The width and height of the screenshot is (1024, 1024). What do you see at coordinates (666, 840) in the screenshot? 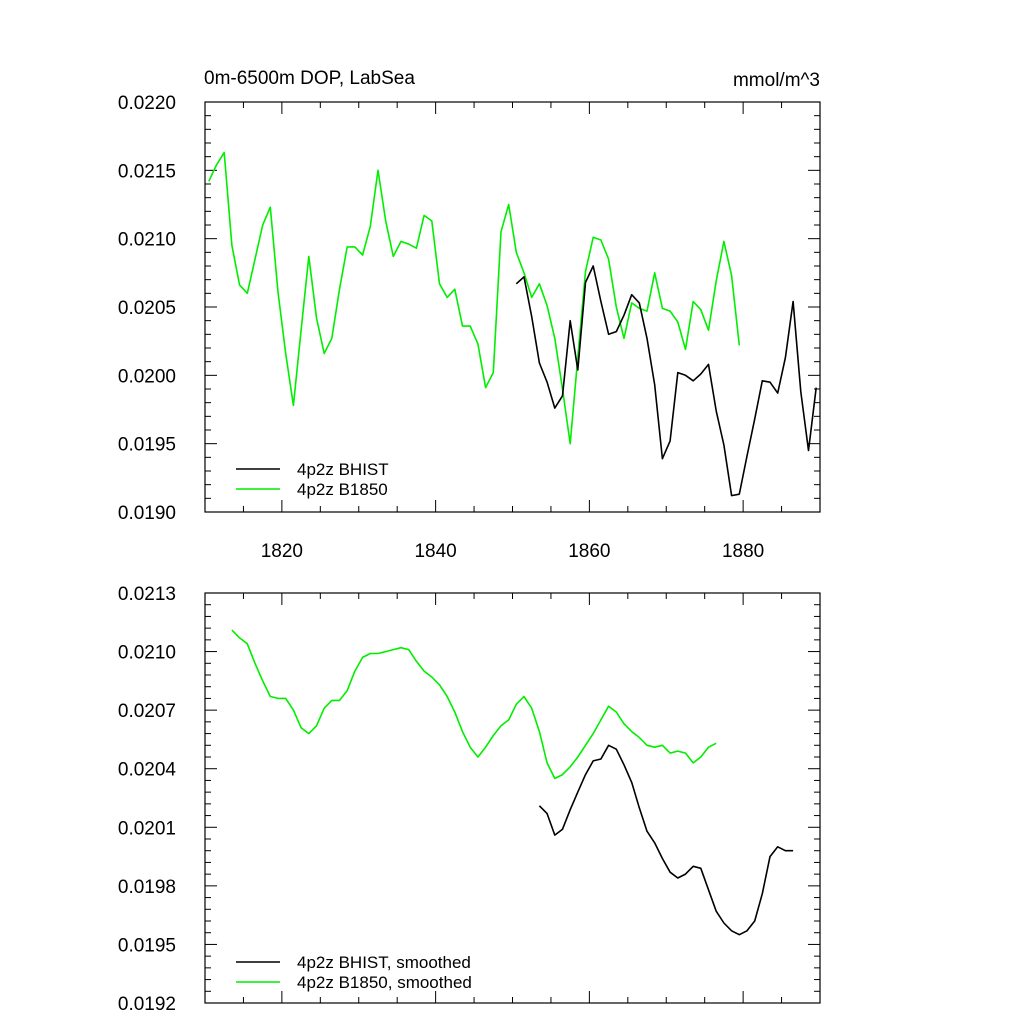
I see `series-line-4p2z-bhist-smoothed` at bounding box center [666, 840].